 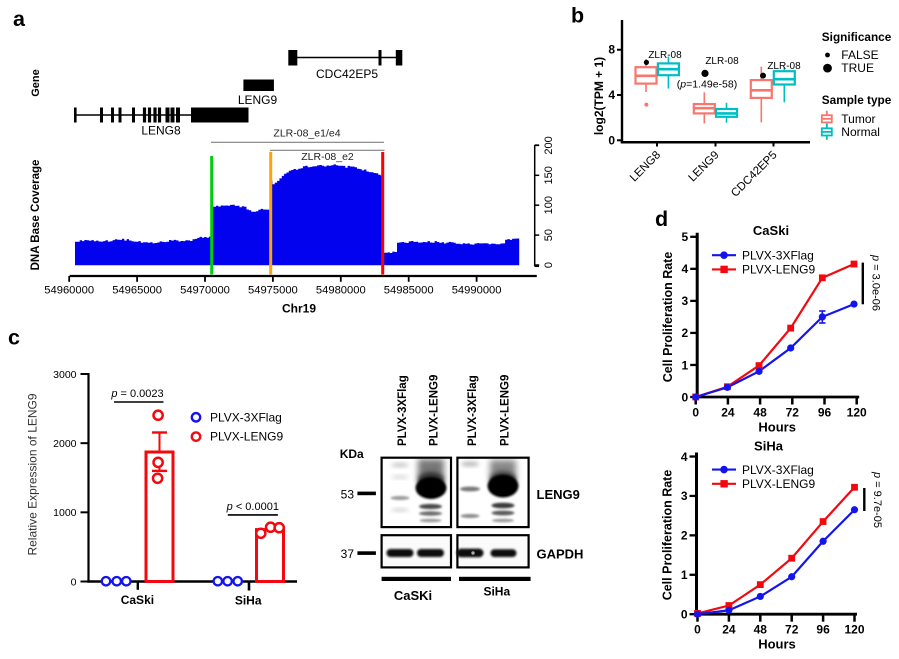 What do you see at coordinates (273, 291) in the screenshot?
I see `svg-text: 54975000` at bounding box center [273, 291].